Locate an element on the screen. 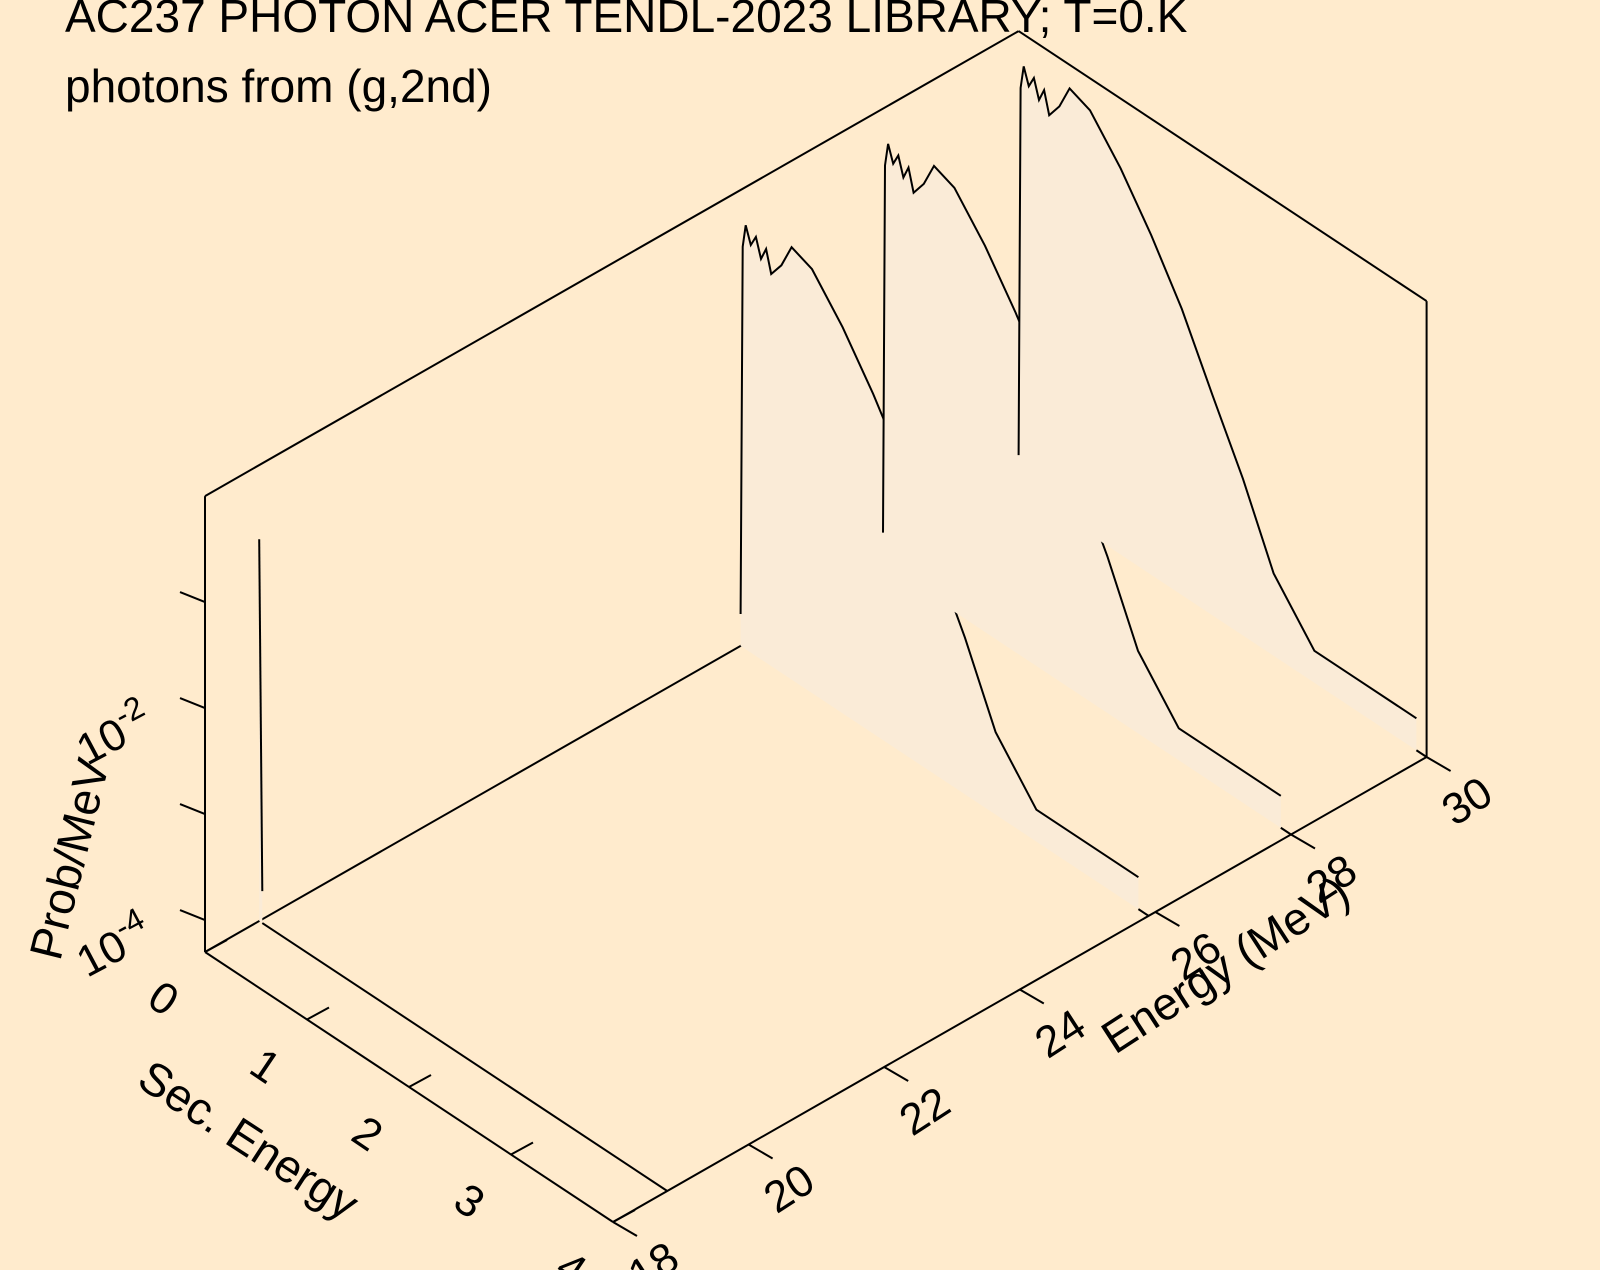  right-wall-top-edge is located at coordinates (1223, 166).